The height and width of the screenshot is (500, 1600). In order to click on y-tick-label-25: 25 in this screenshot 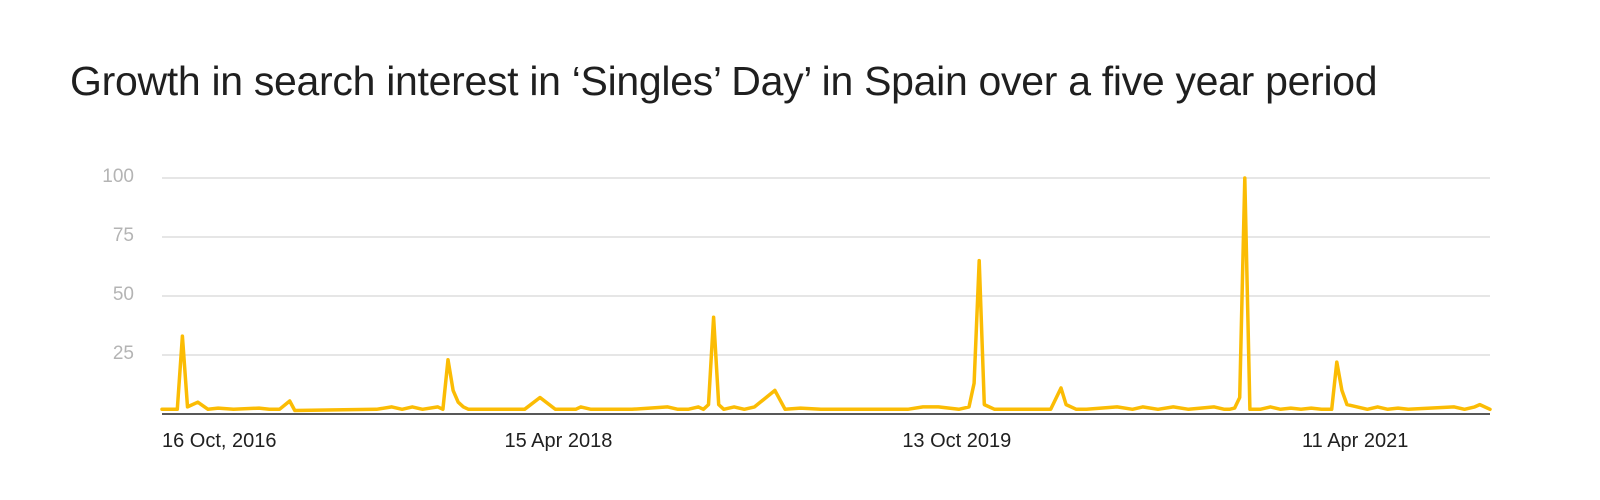, I will do `click(123, 353)`.